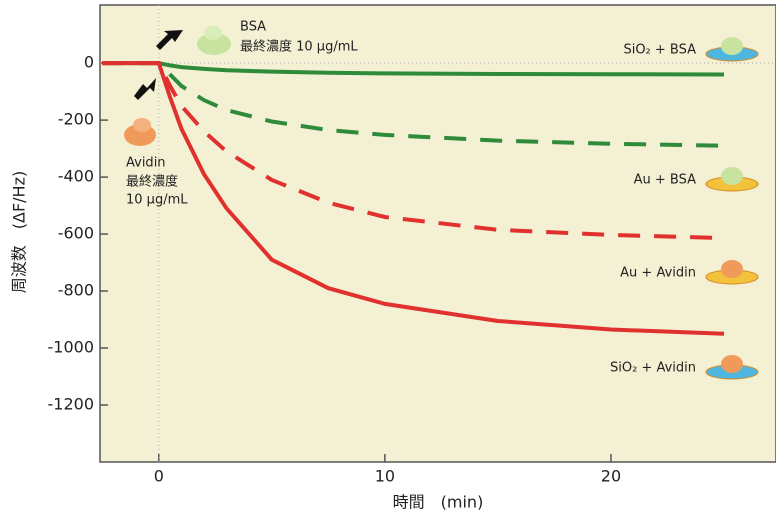  I want to click on series-label: SiO₂ + Avidin, so click(653, 368).